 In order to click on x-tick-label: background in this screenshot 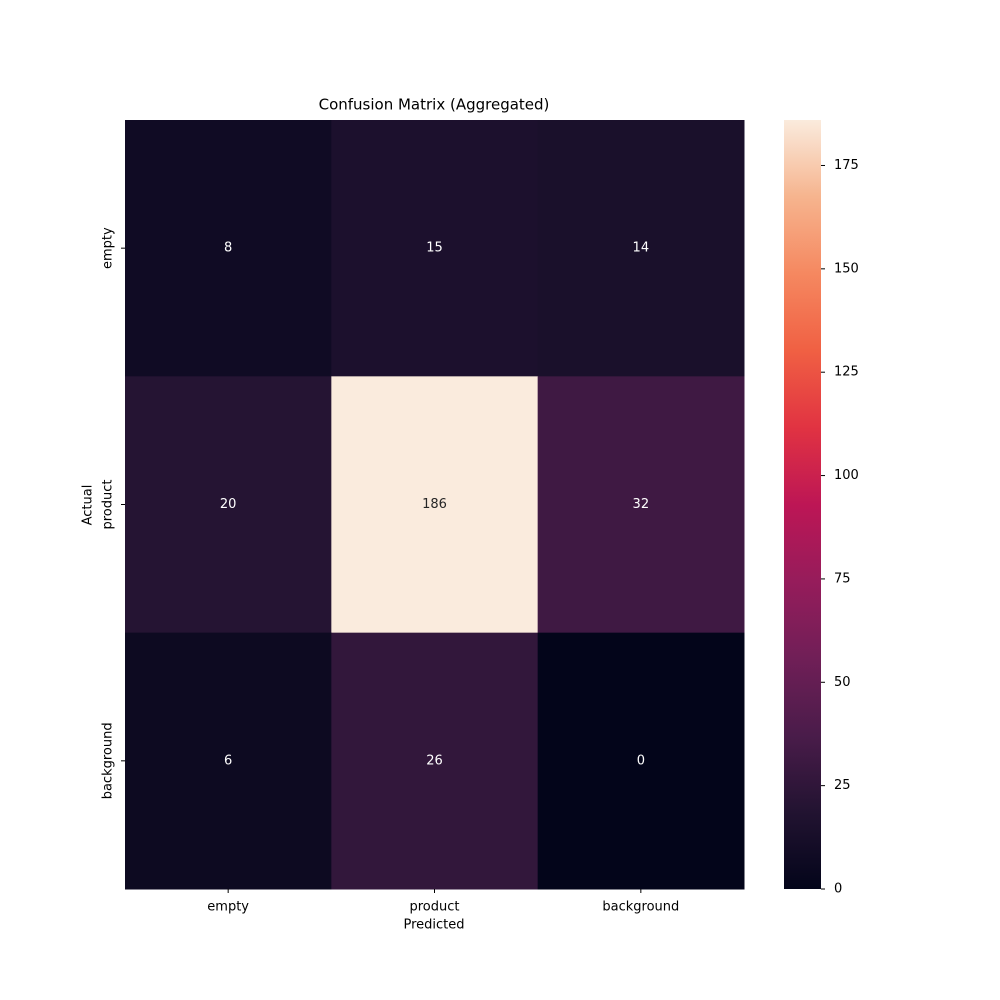, I will do `click(640, 907)`.